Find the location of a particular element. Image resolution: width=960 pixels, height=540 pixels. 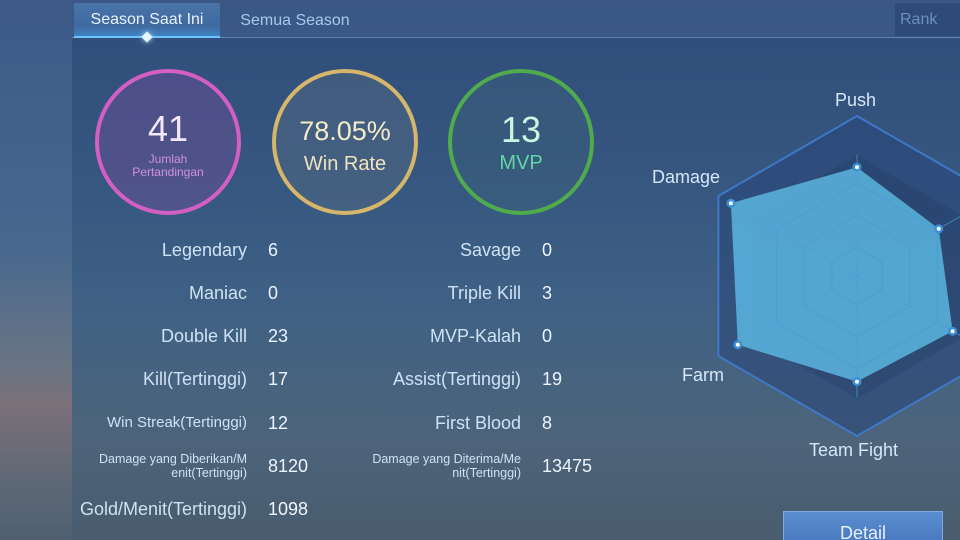

matches-value: 41 is located at coordinates (168, 128).